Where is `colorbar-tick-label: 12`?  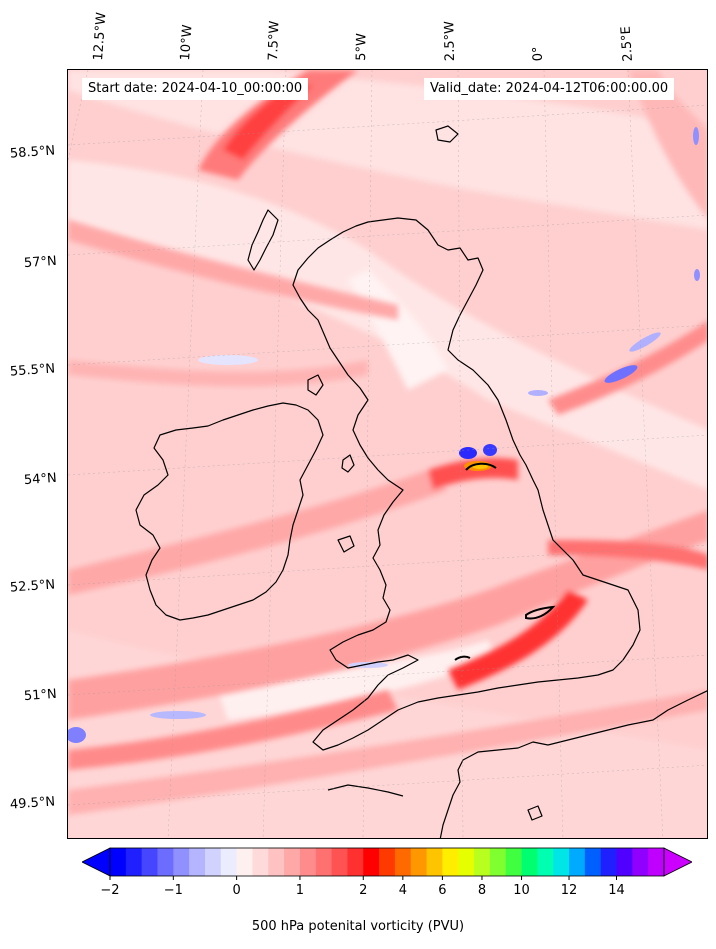
colorbar-tick-label: 12 is located at coordinates (569, 890).